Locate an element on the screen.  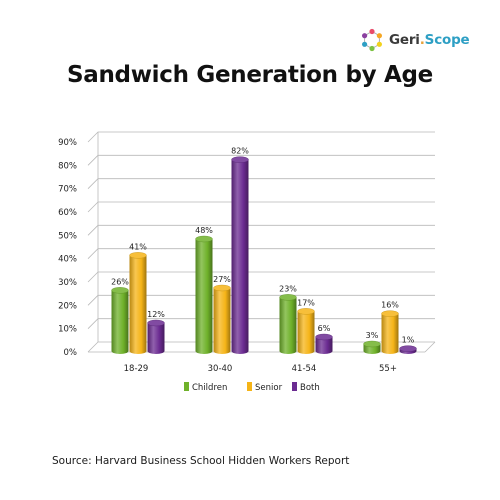
data-label: 27% is located at coordinates (222, 279).